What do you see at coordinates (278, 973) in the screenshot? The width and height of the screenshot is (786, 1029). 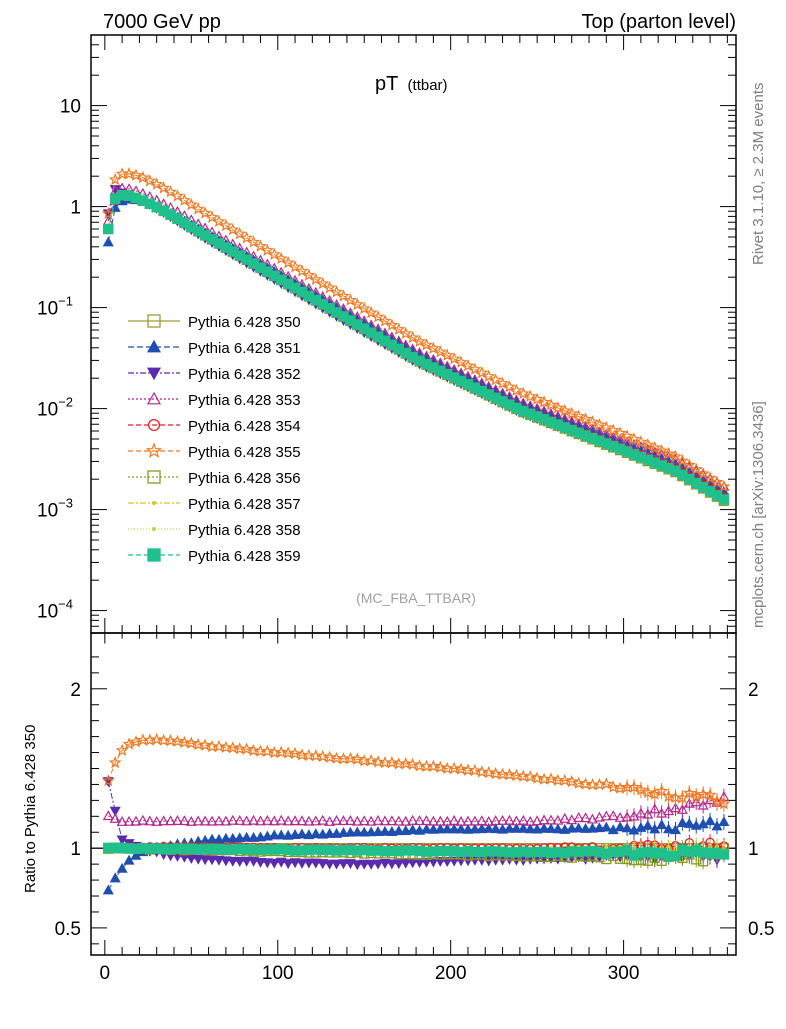 I see `x-tick-label: 100` at bounding box center [278, 973].